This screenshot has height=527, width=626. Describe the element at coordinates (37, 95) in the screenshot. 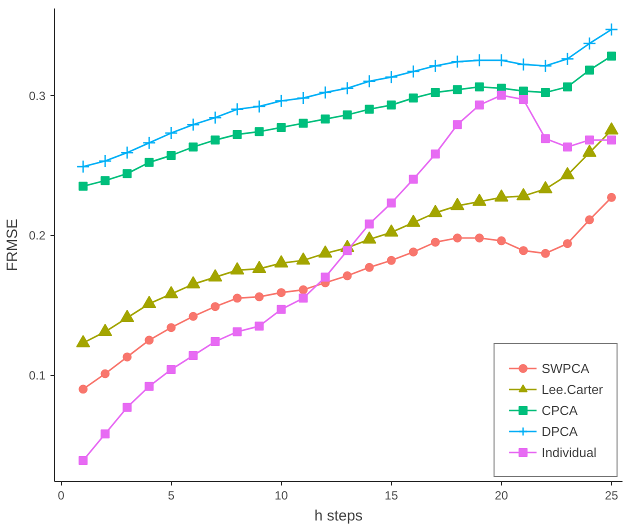

I see `y-tick-label: 0.3` at that location.